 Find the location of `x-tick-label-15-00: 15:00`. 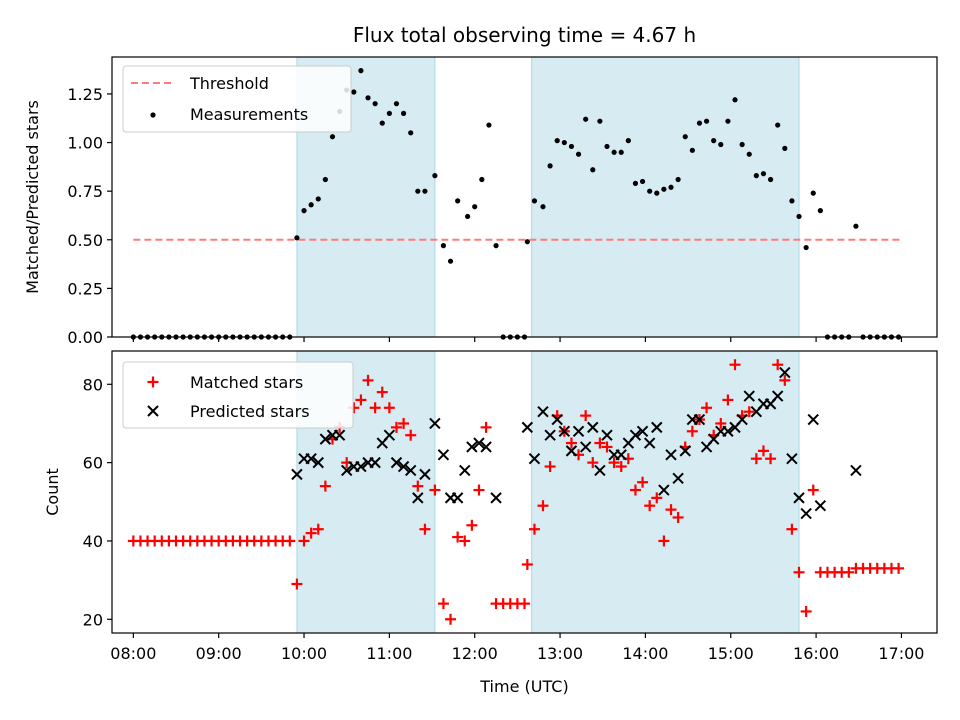

x-tick-label-15-00: 15:00 is located at coordinates (731, 653).